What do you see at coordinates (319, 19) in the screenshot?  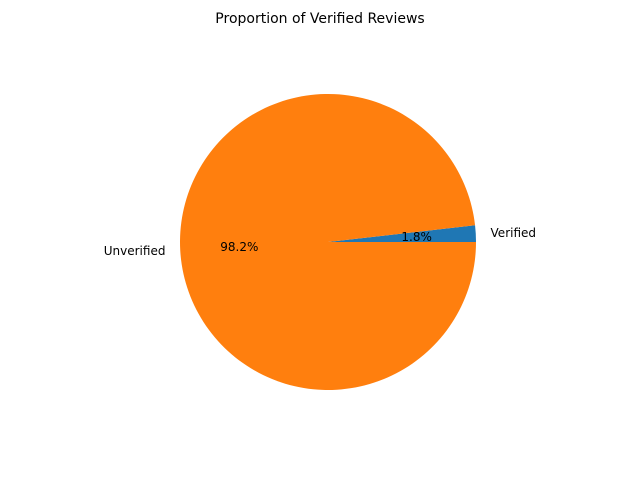 I see `chart-title: Proportion of Verified Reviews` at bounding box center [319, 19].